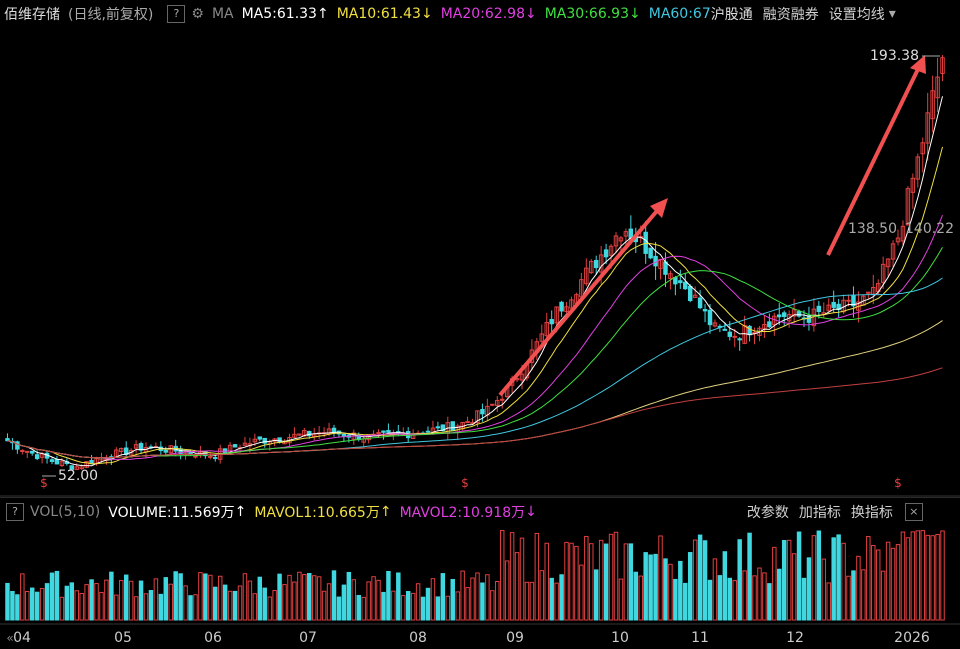 Image resolution: width=960 pixels, height=649 pixels. I want to click on help-icon: ?, so click(176, 14).